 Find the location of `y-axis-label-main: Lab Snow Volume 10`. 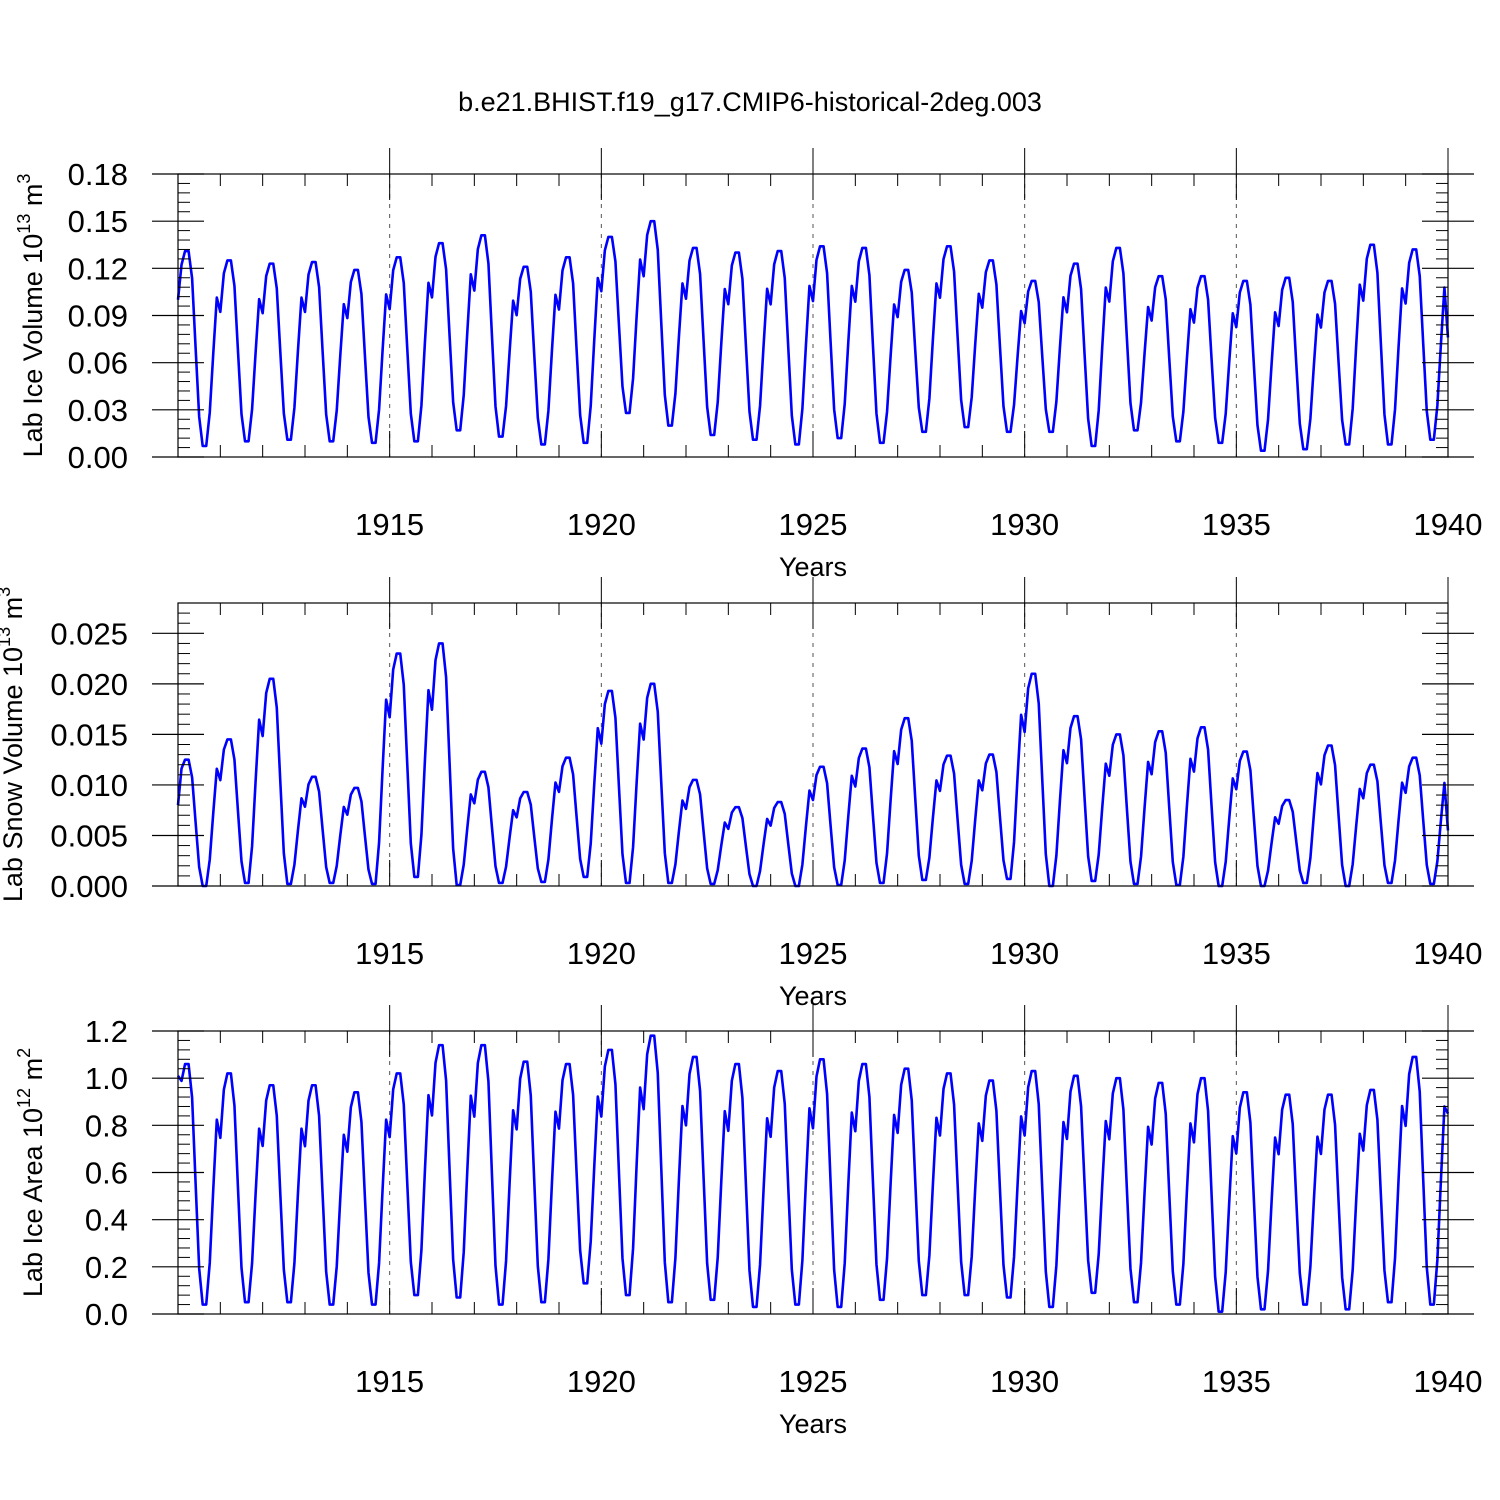

y-axis-label-main: Lab Snow Volume 10 is located at coordinates (14, 774).